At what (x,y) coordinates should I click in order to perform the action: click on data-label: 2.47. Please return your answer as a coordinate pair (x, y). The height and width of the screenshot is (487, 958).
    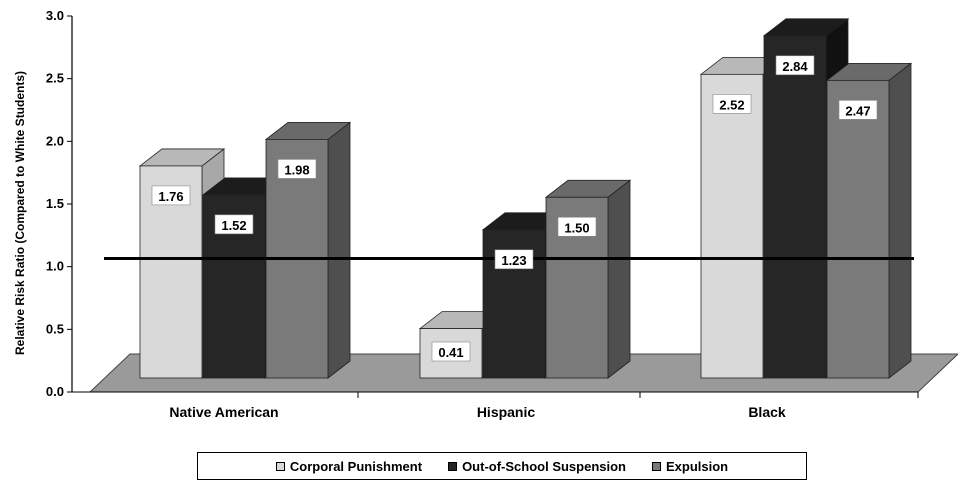
    Looking at the image, I should click on (857, 110).